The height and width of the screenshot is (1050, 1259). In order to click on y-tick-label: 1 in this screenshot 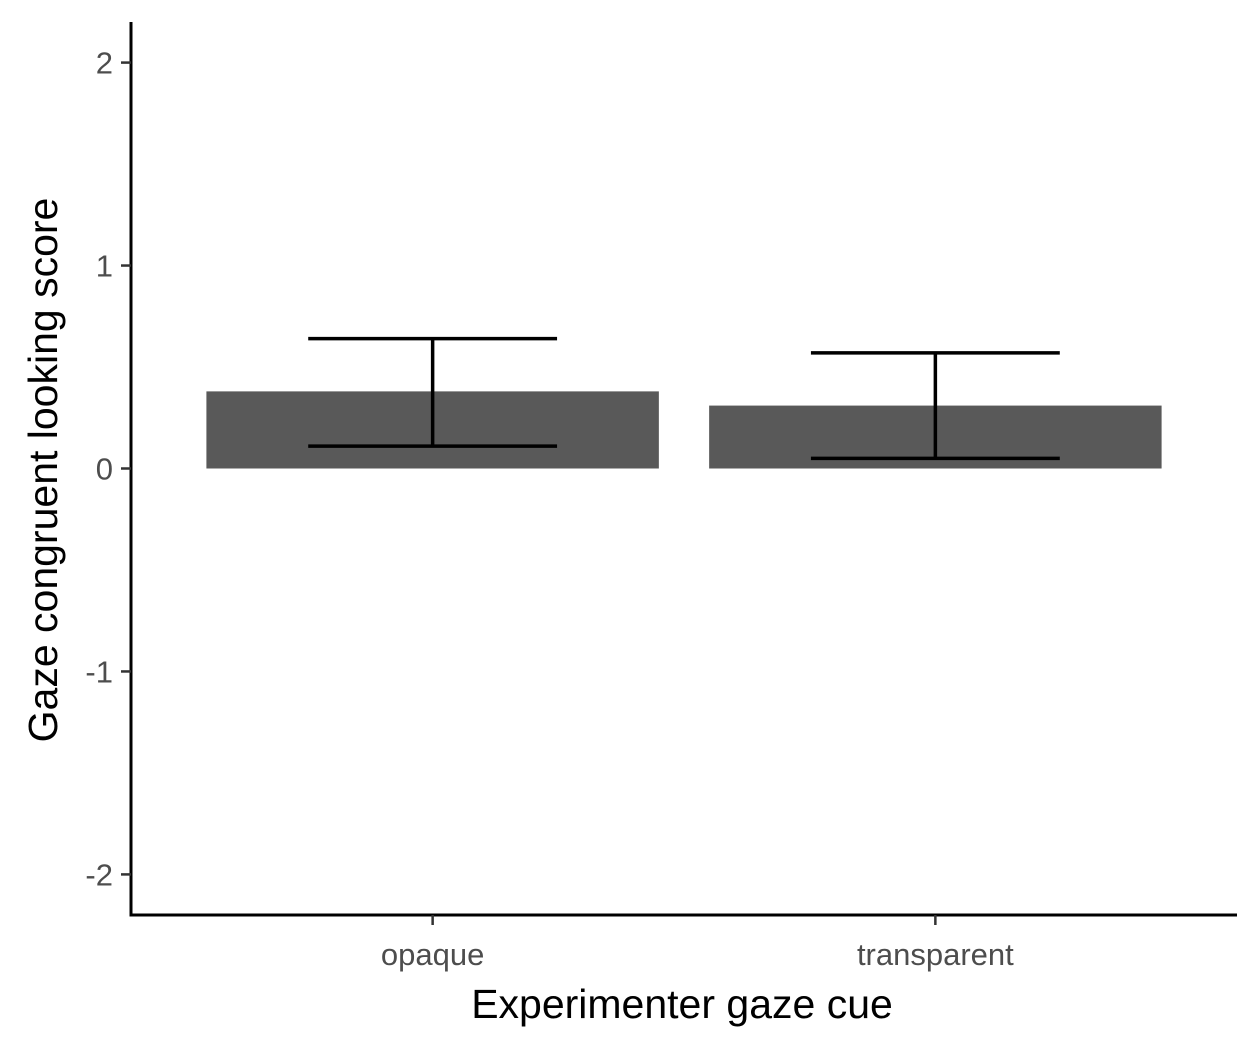, I will do `click(104, 266)`.